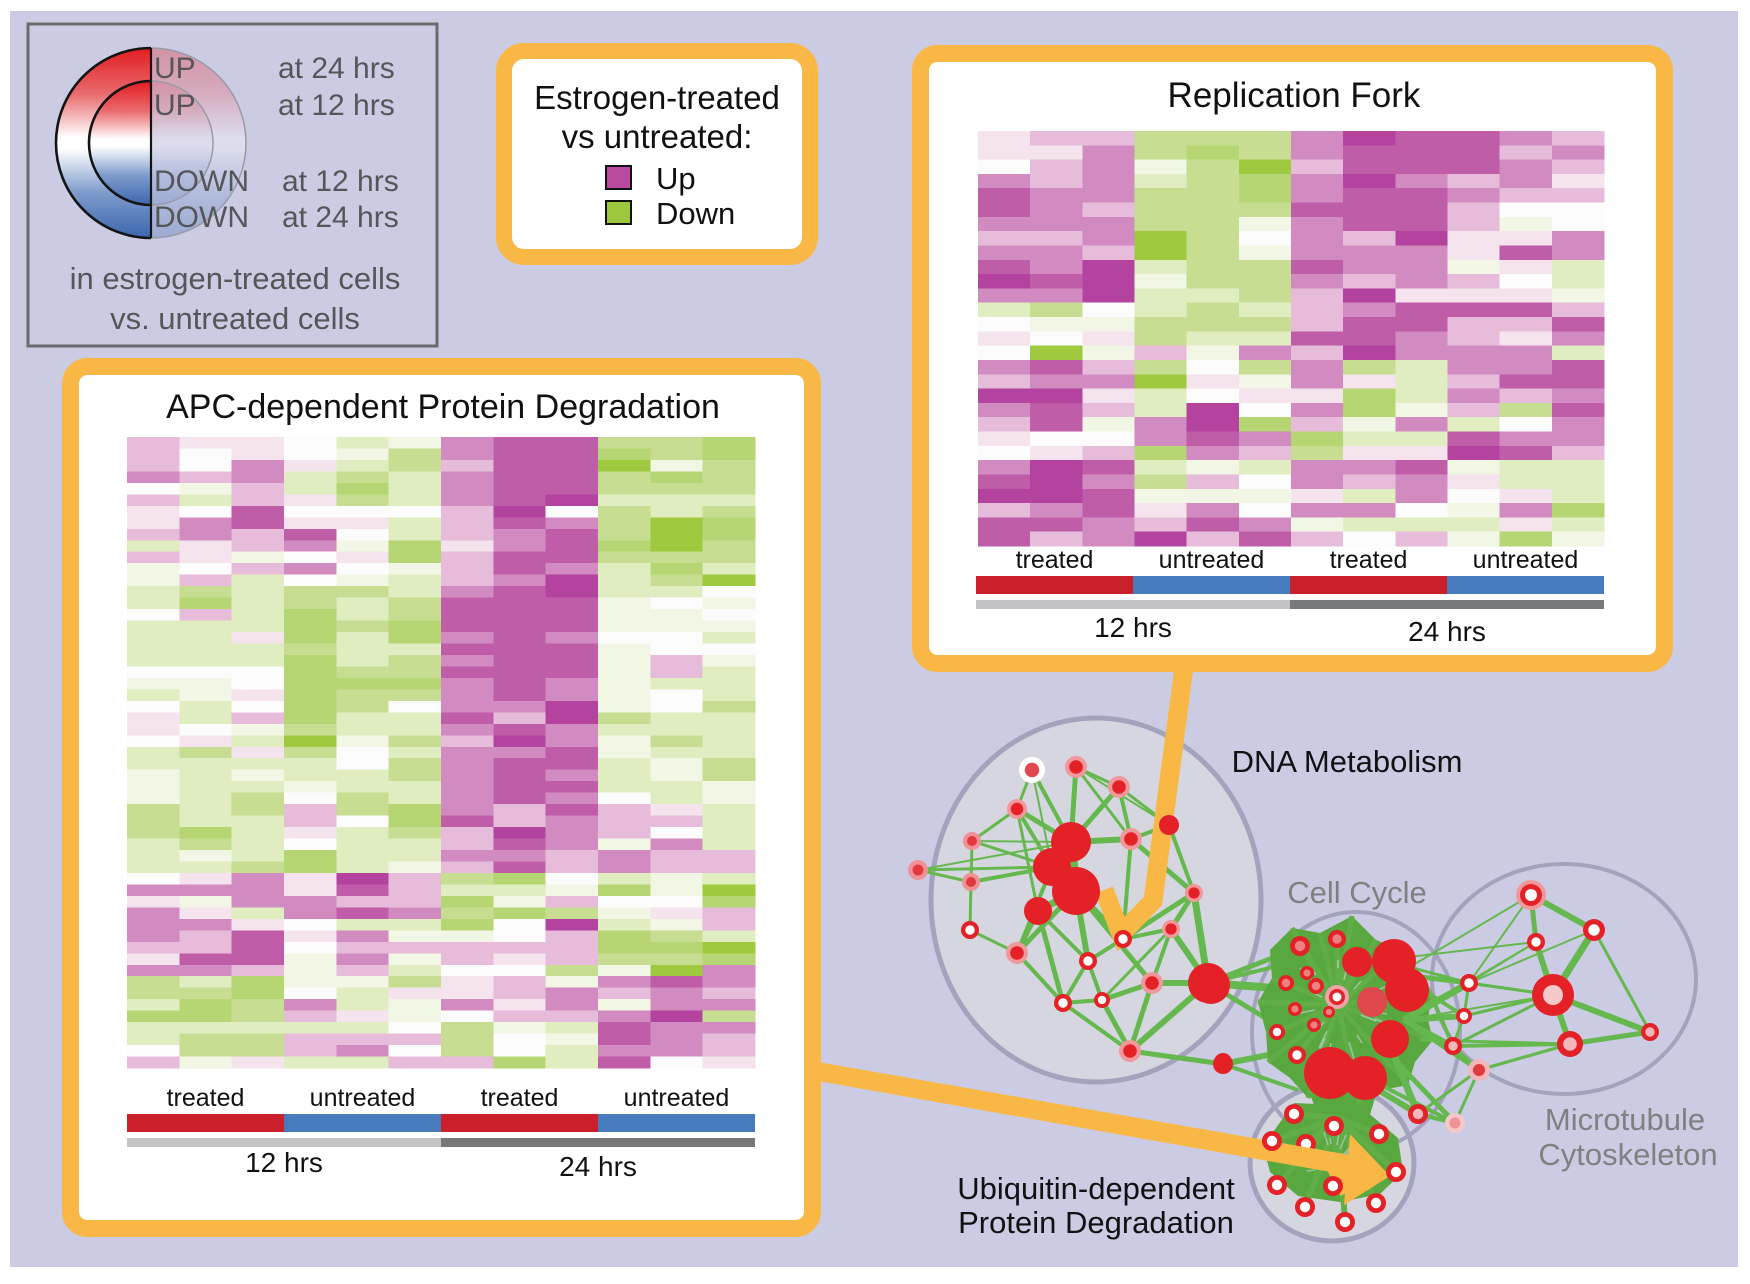  What do you see at coordinates (235, 278) in the screenshot?
I see `svg-text: in estrogen-treated cells` at bounding box center [235, 278].